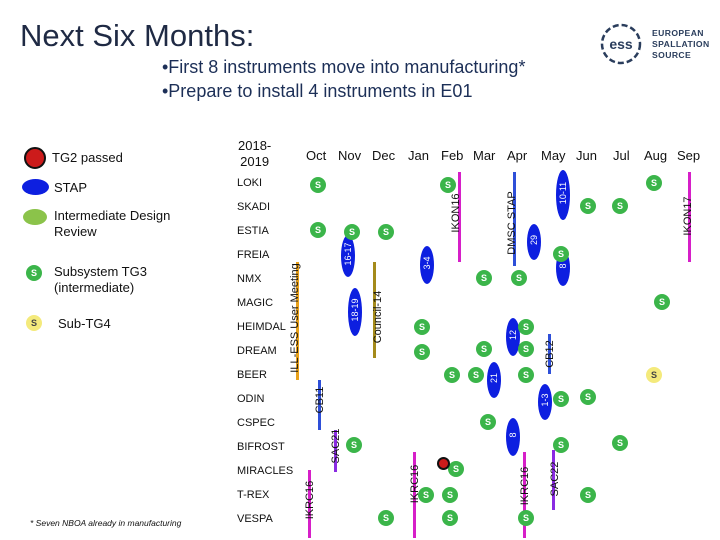  What do you see at coordinates (586, 155) in the screenshot?
I see `month-jun: Jun` at bounding box center [586, 155].